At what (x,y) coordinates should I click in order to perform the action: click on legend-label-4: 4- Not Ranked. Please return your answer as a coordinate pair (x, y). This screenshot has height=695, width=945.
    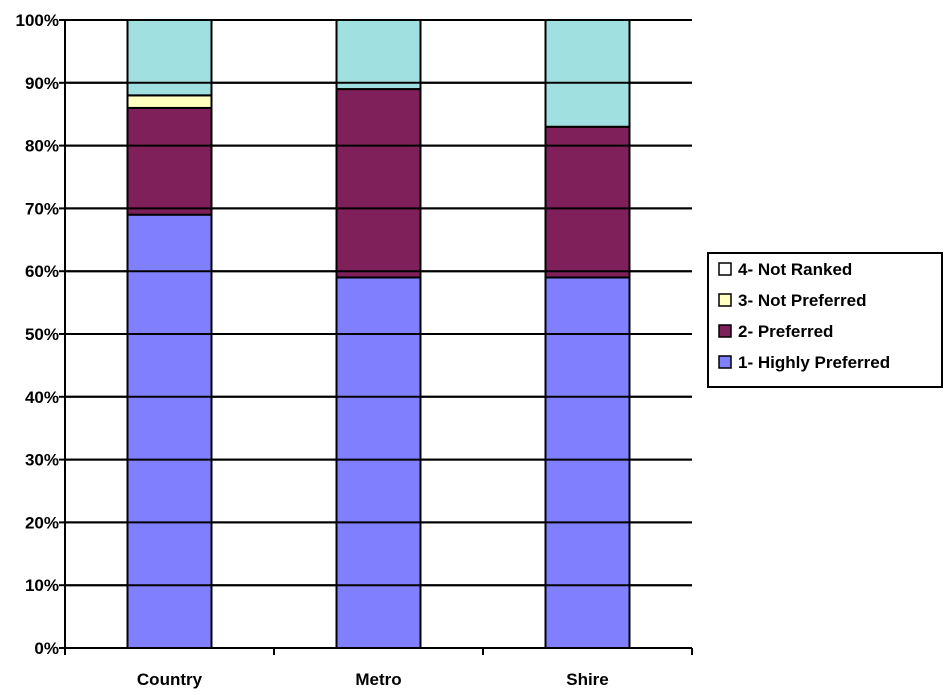
    Looking at the image, I should click on (795, 269).